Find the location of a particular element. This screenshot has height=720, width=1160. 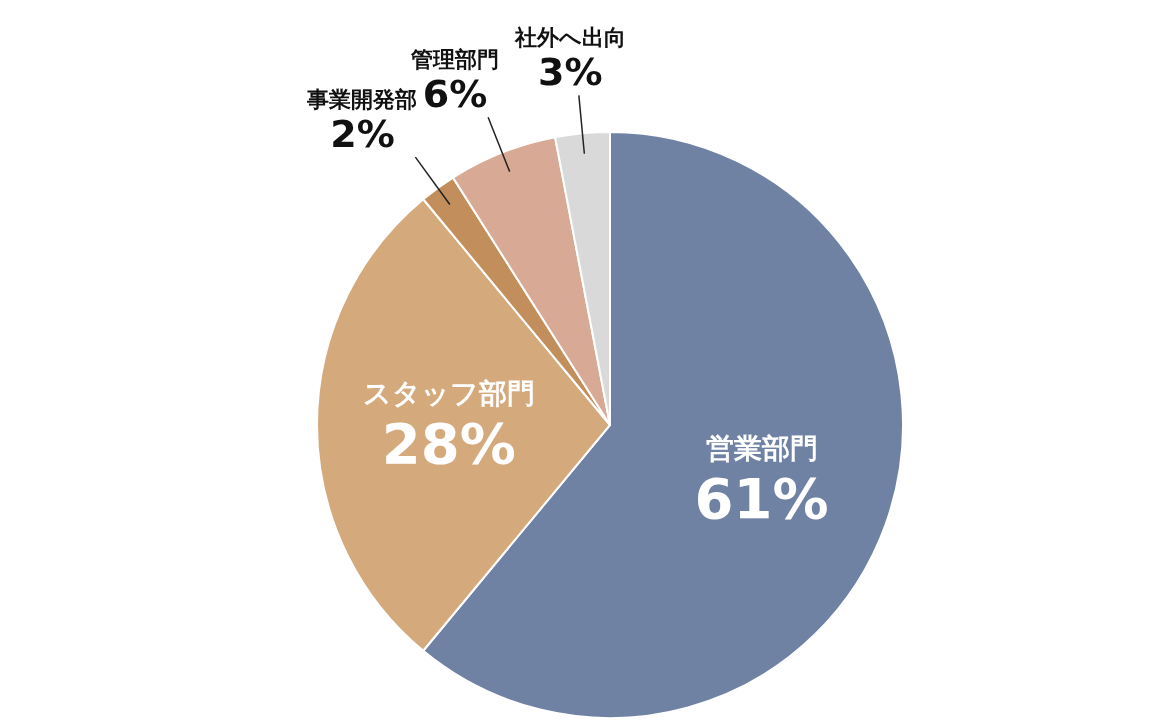

slice-label: 営業部門 is located at coordinates (761, 448).